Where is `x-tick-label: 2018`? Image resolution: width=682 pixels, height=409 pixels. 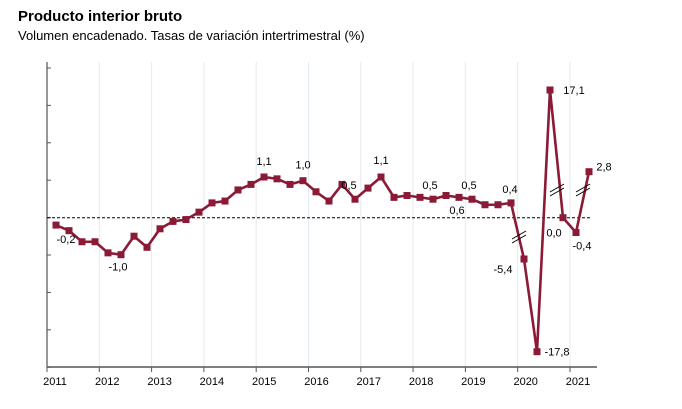
x-tick-label: 2018 is located at coordinates (421, 382).